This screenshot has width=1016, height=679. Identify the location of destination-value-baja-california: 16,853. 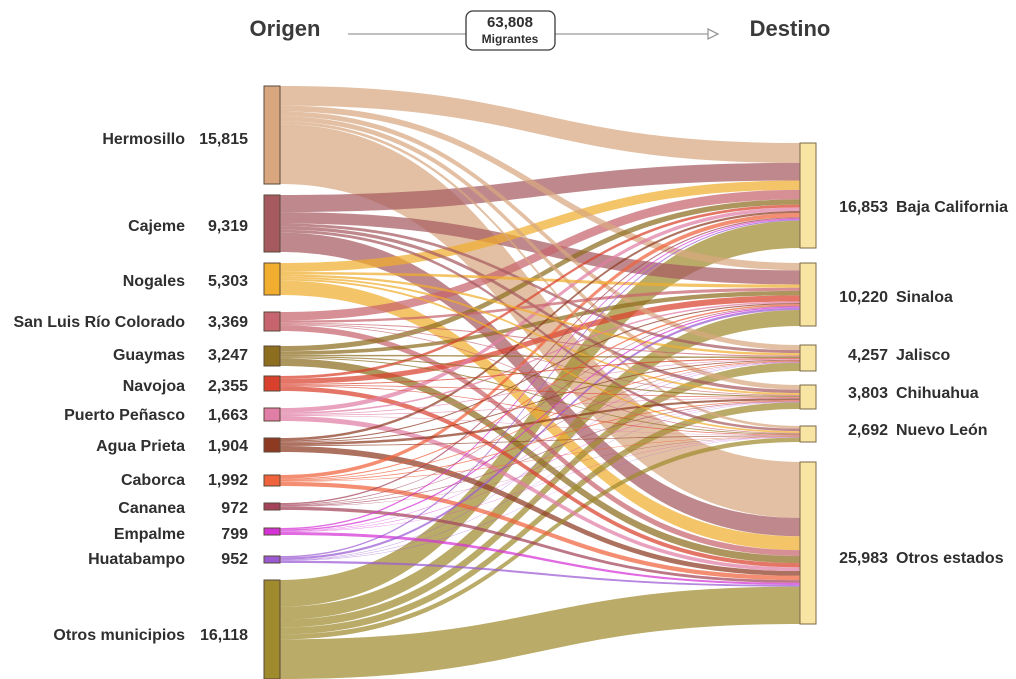
(863, 207).